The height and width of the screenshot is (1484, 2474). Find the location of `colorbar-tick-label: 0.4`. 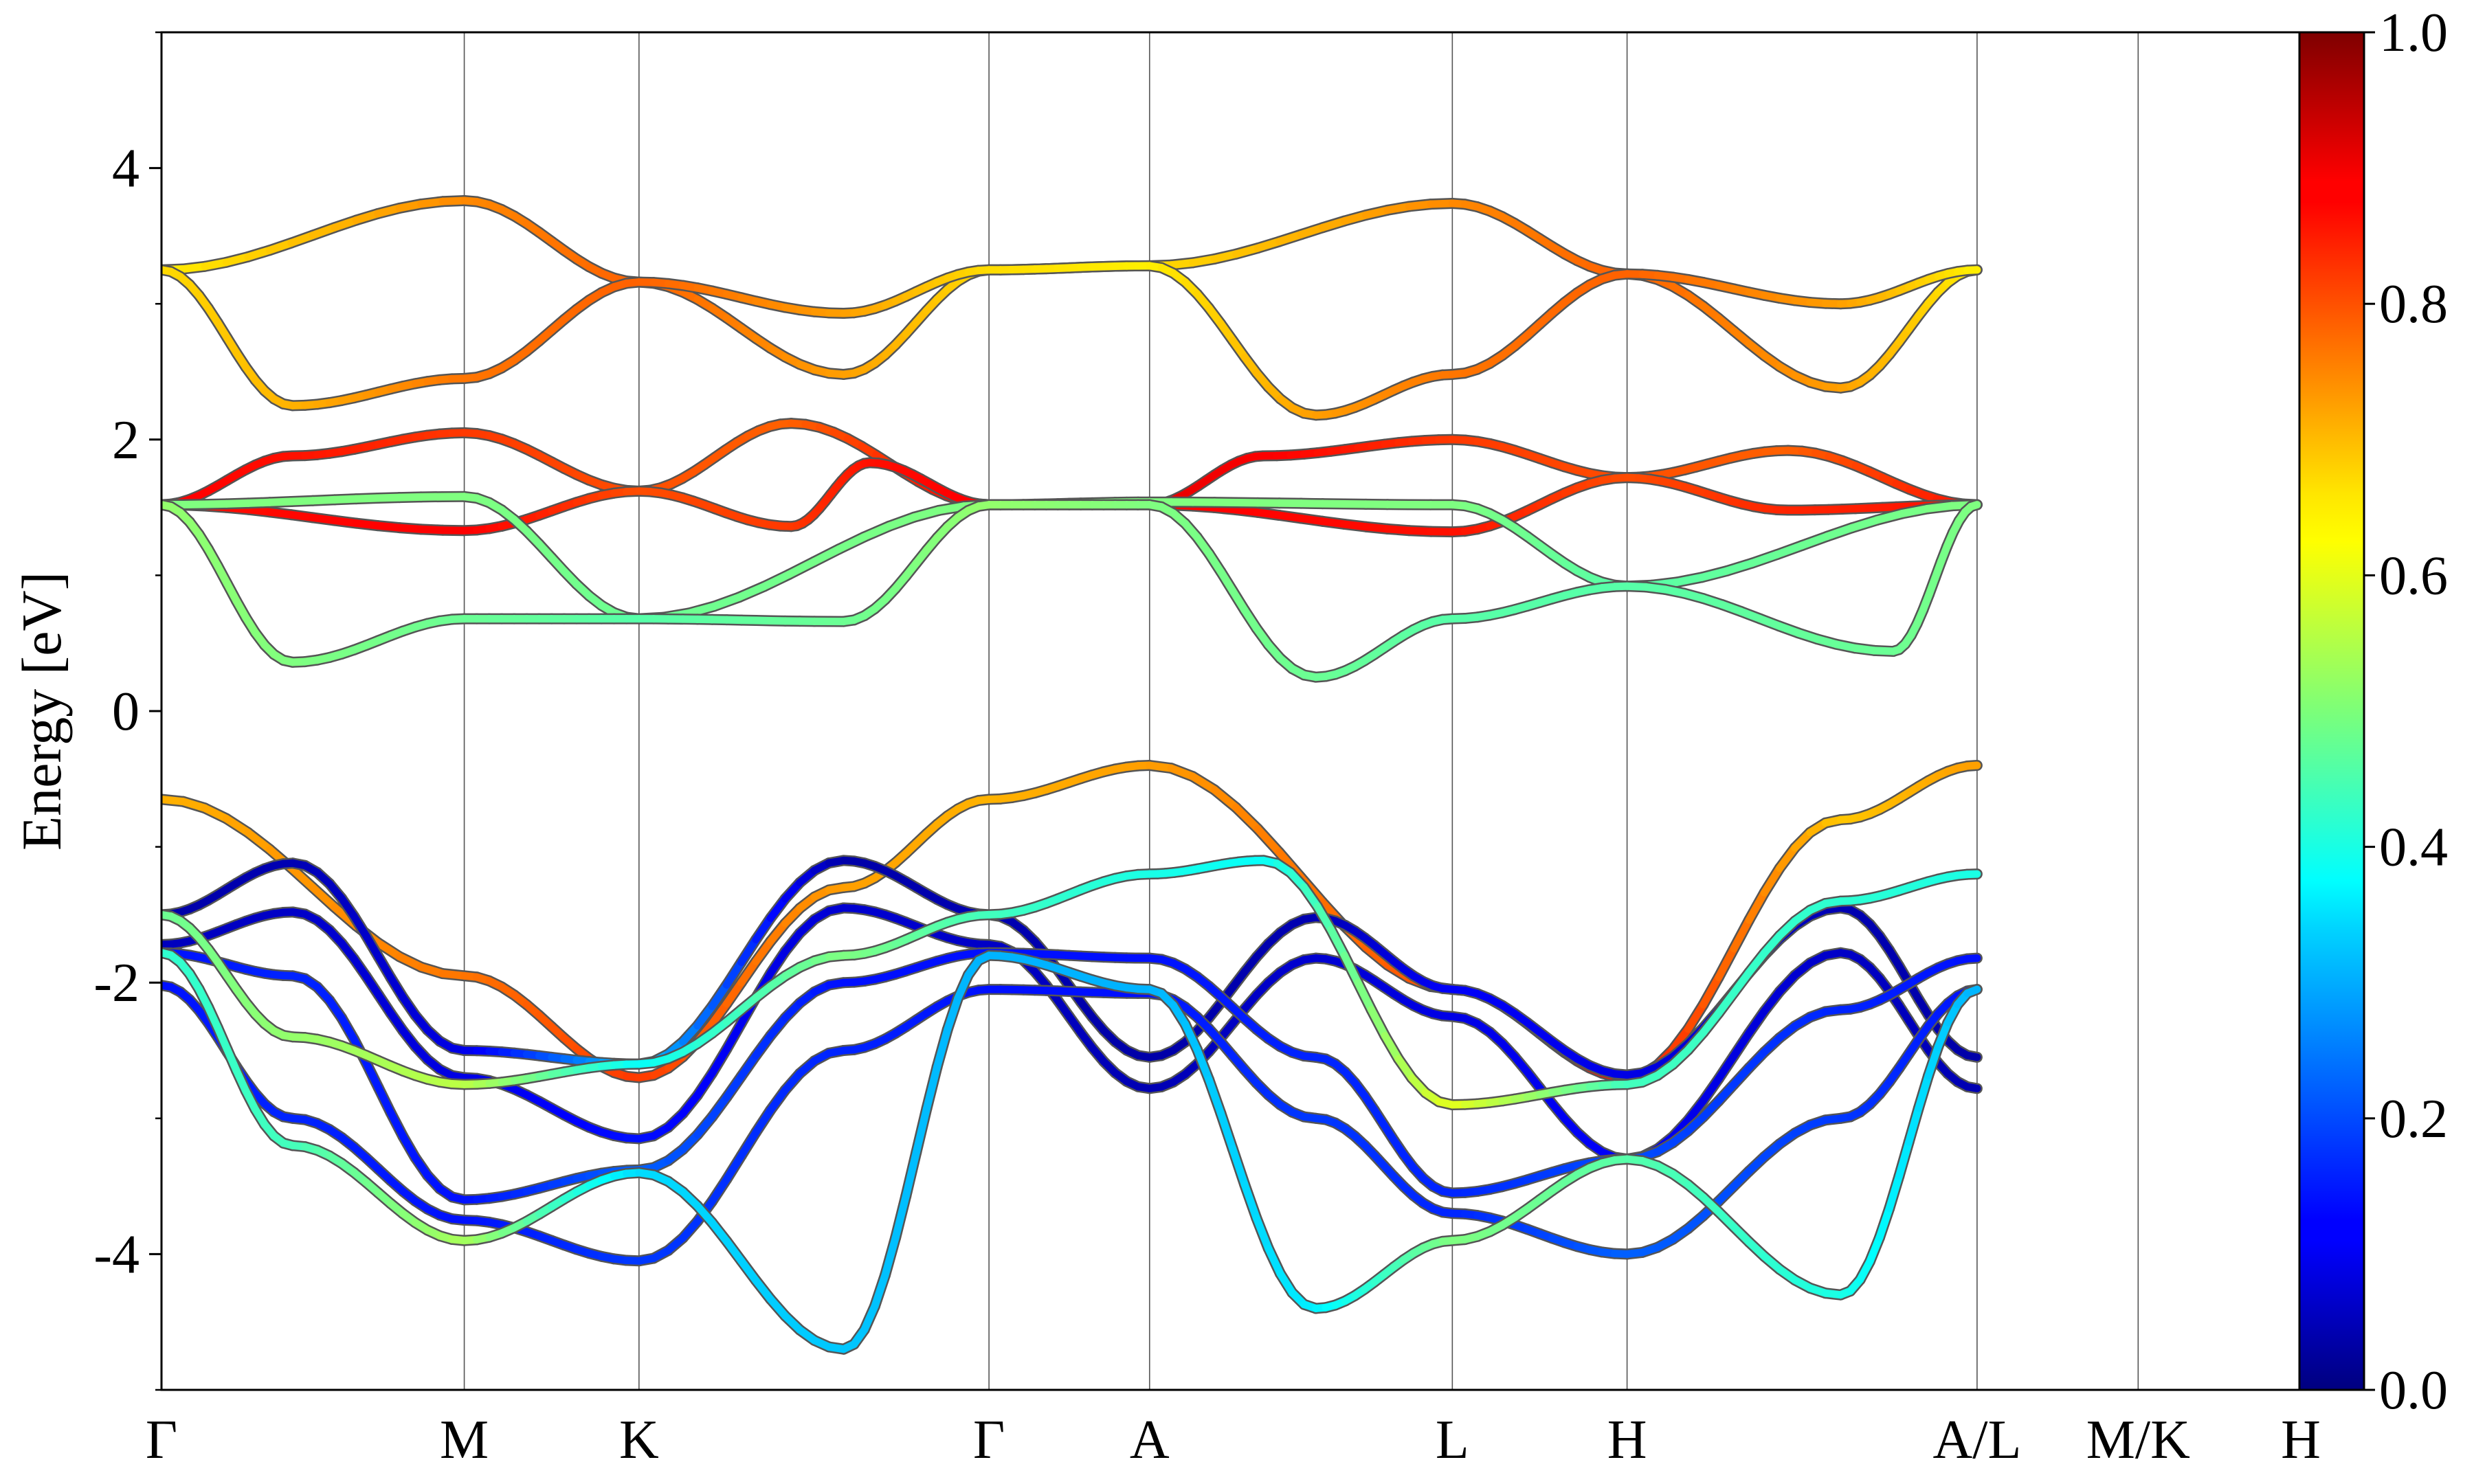

colorbar-tick-label: 0.4 is located at coordinates (2413, 848).